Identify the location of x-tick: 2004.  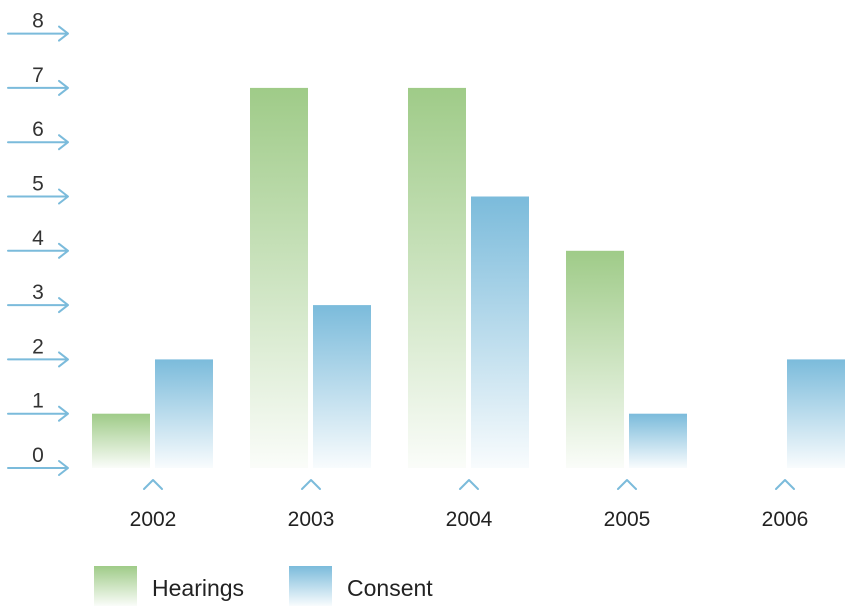
(469, 505).